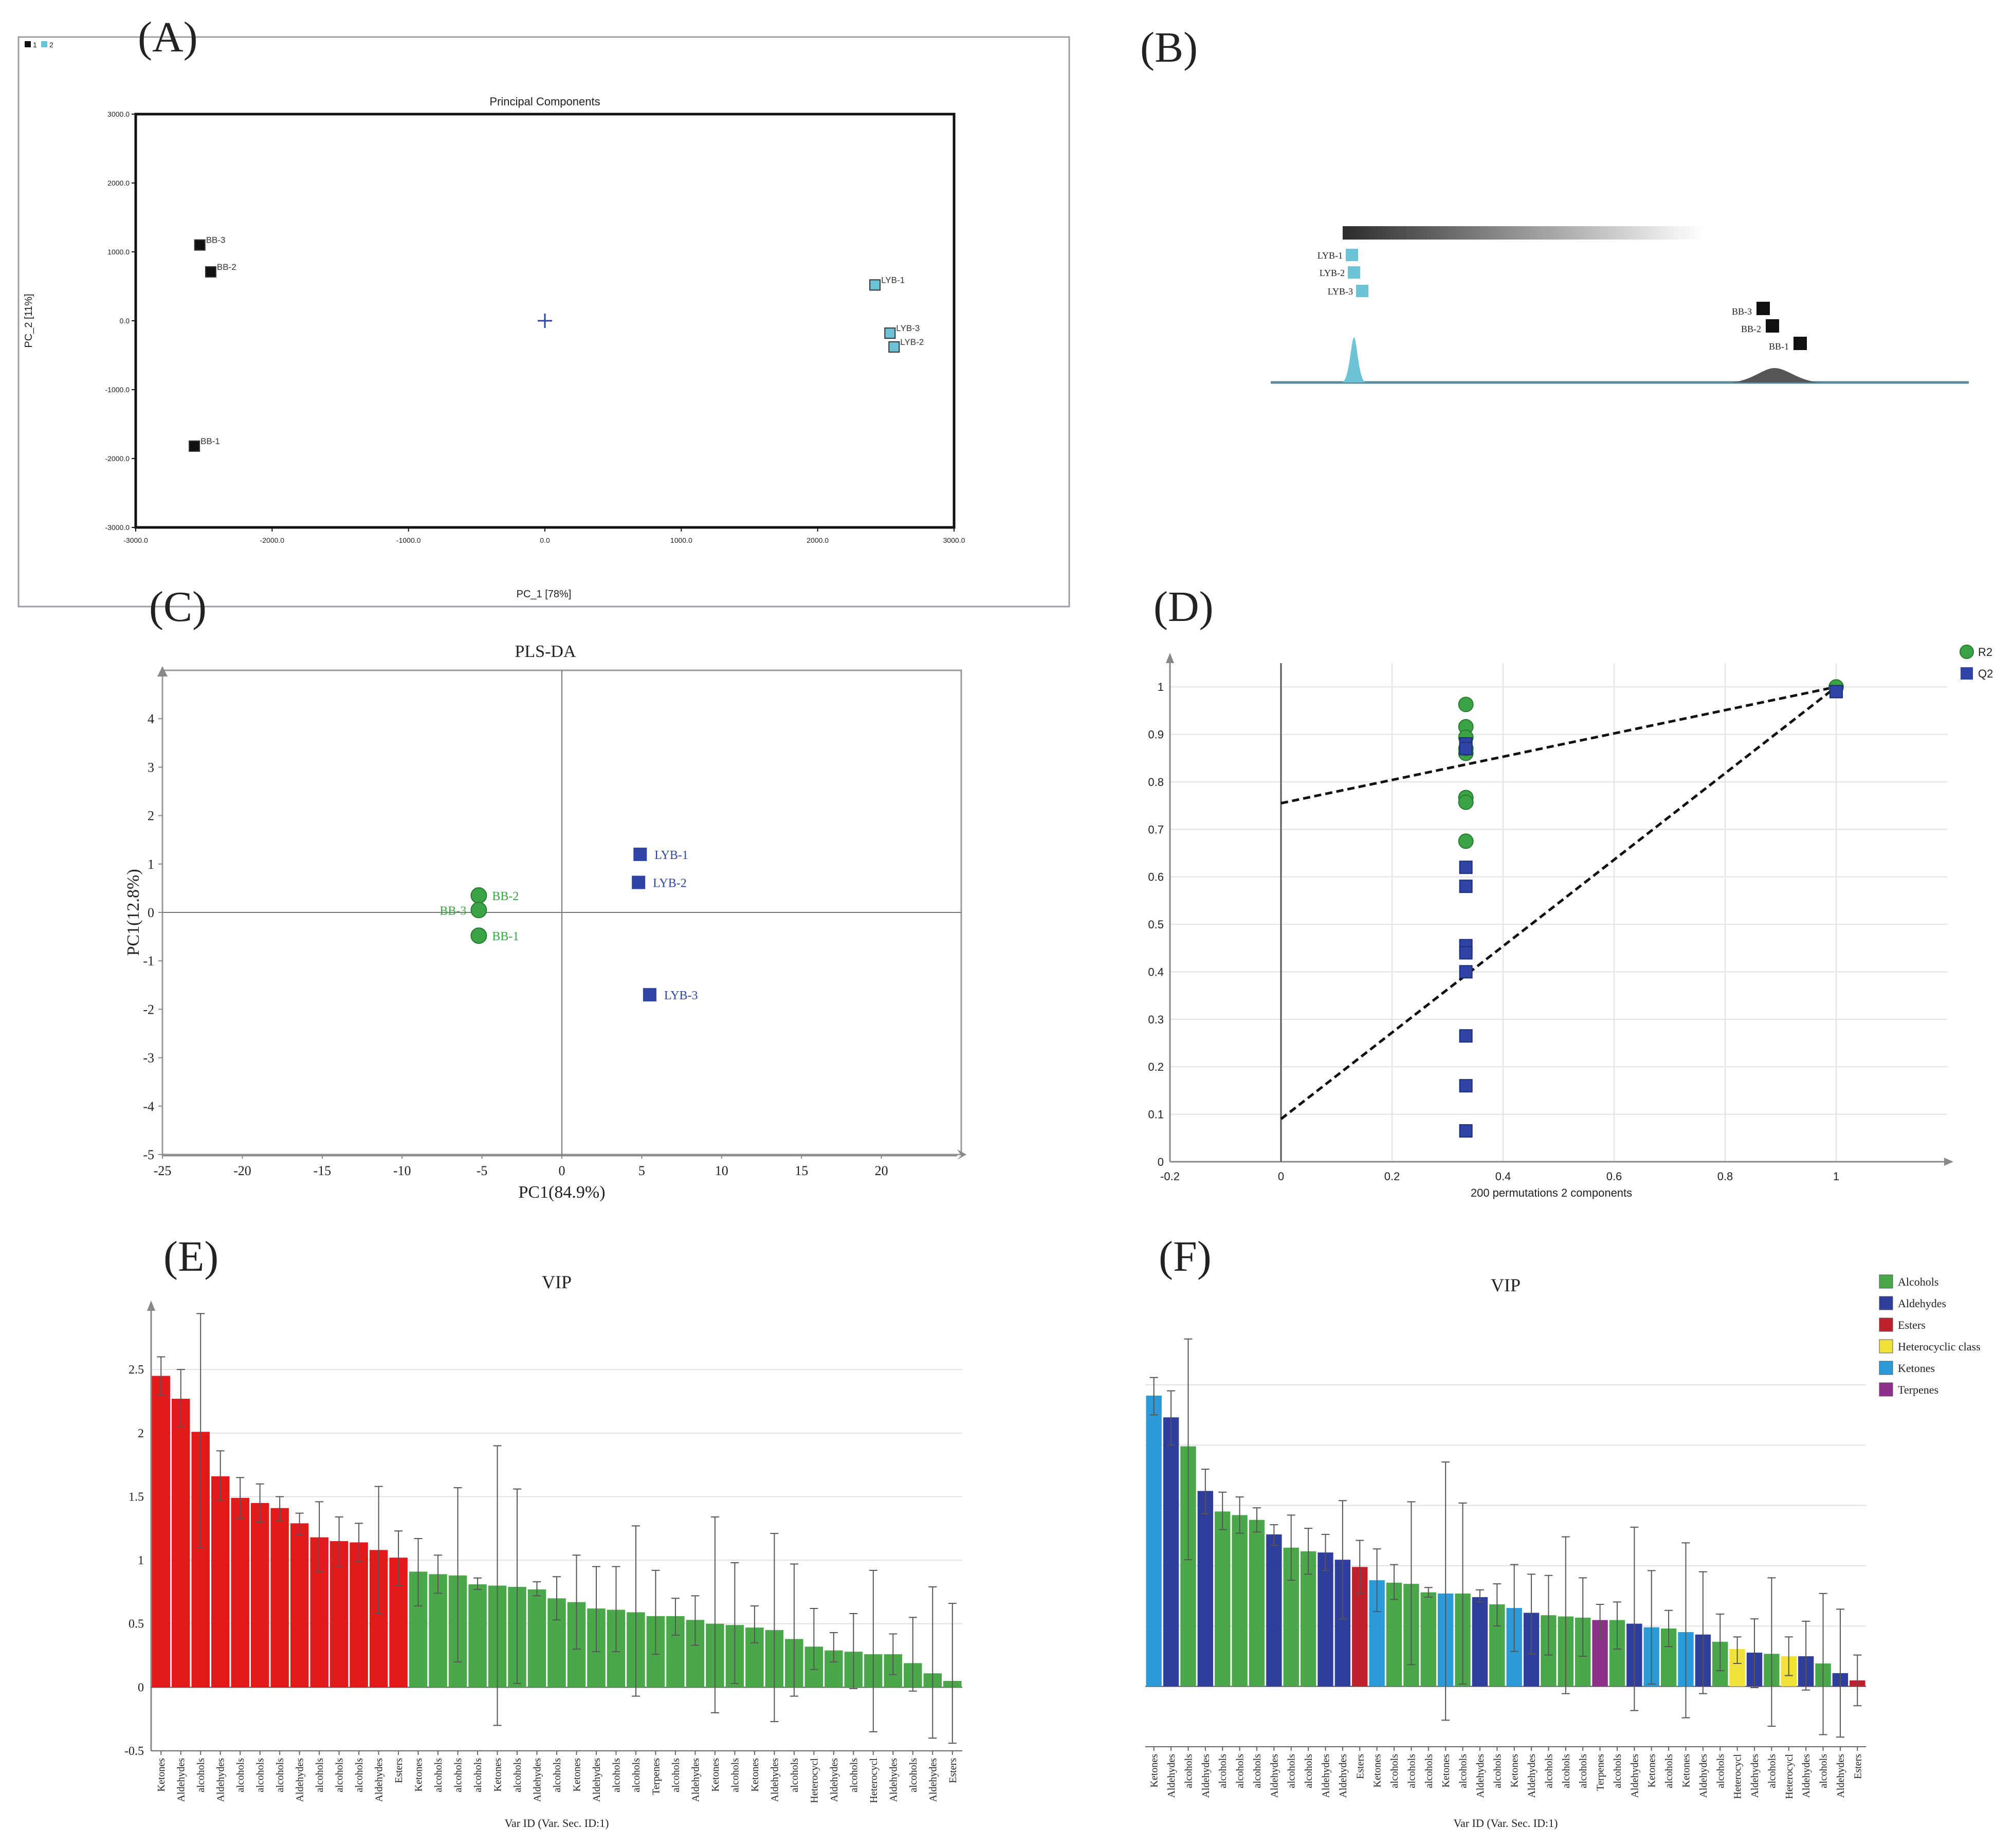 This screenshot has height=1848, width=2013. I want to click on y-tick-label-a: 0.0, so click(125, 321).